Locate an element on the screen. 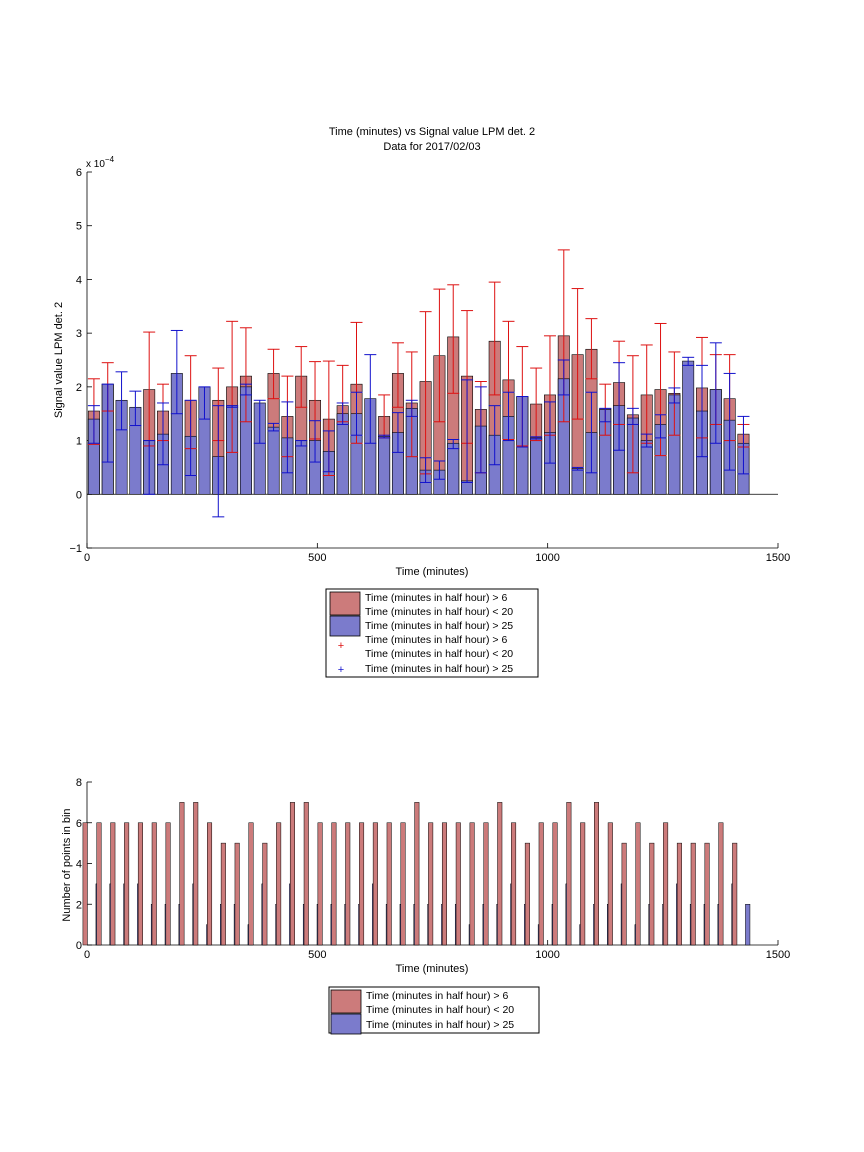 Image resolution: width=864 pixels, height=1152 pixels. legend-box is located at coordinates (432, 633).